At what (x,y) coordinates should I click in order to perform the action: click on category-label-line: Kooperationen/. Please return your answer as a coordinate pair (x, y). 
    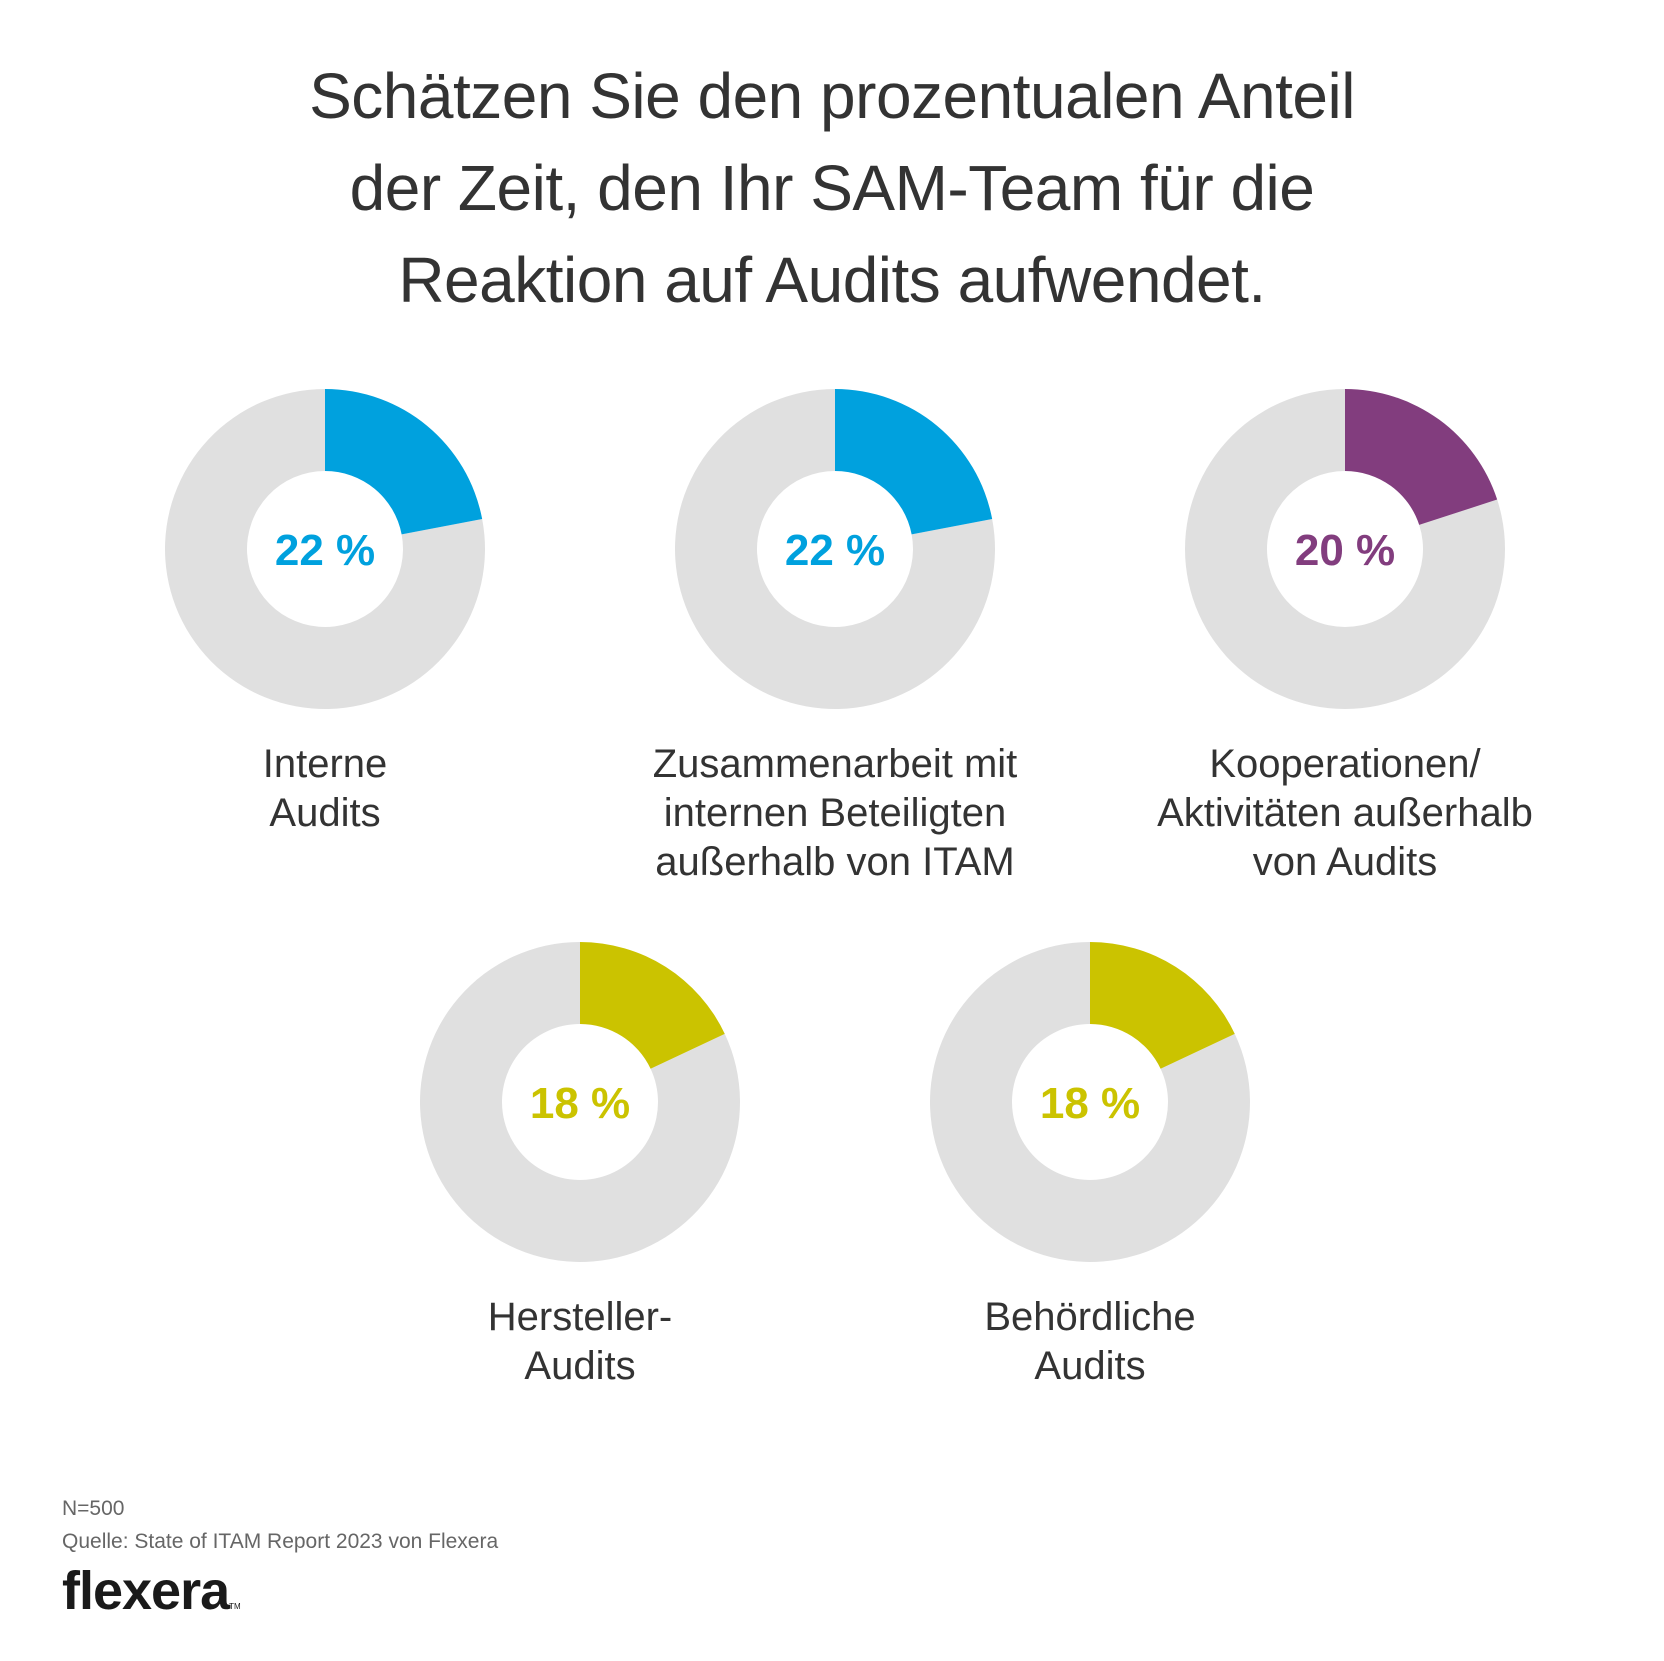
    Looking at the image, I should click on (1345, 764).